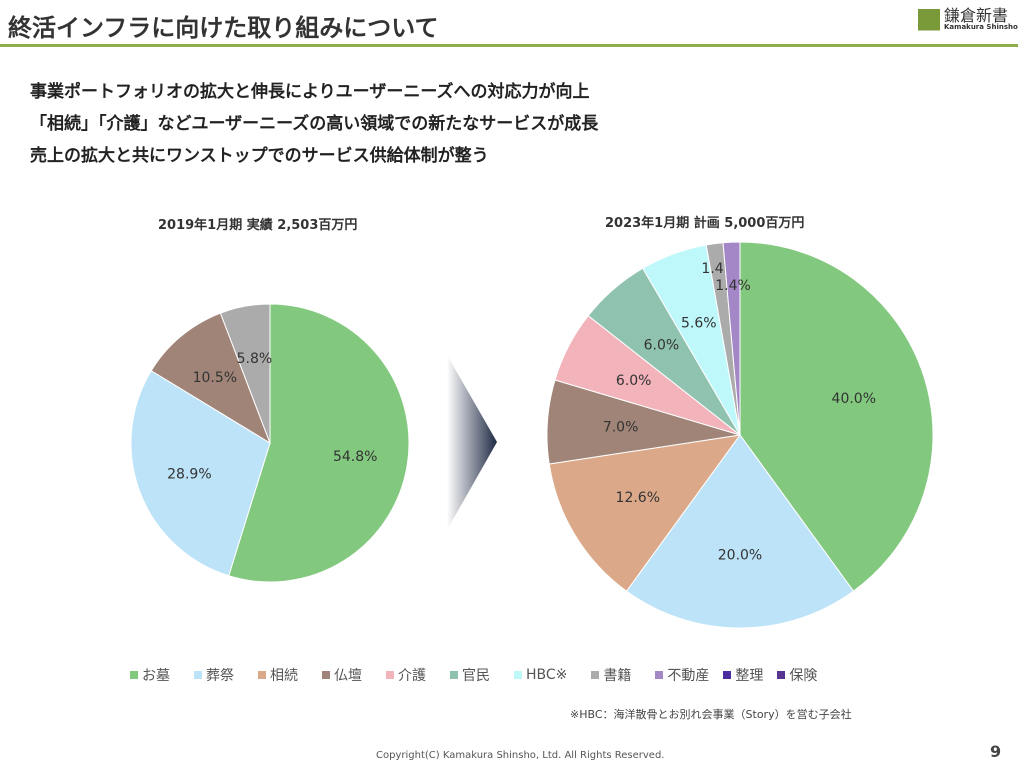  I want to click on data-label: 5.8%, so click(255, 359).